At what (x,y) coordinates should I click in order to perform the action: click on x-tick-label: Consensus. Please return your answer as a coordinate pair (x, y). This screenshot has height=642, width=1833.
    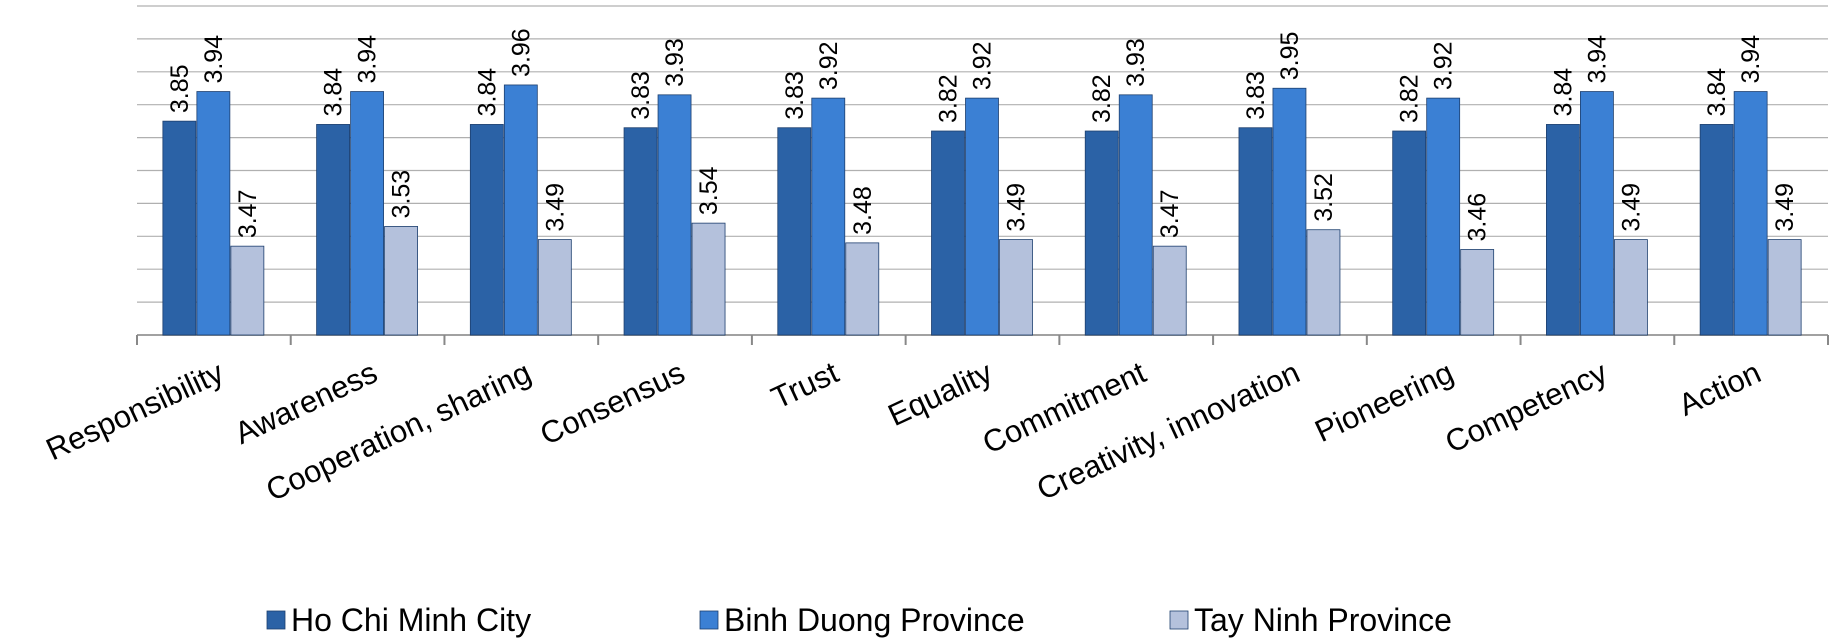
    Looking at the image, I should click on (612, 403).